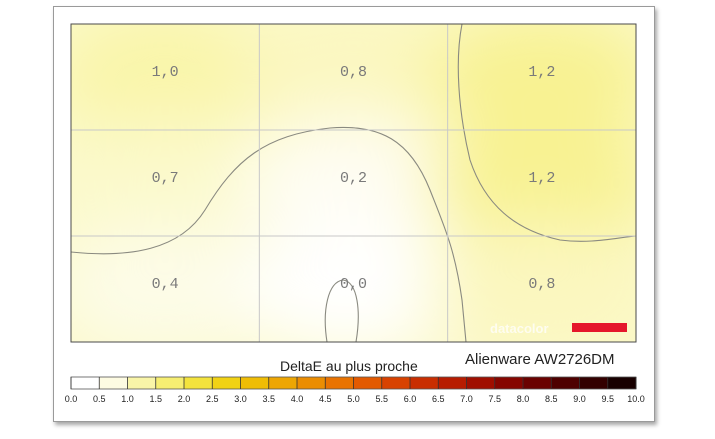  I want to click on color-scale-tick-label: 9.0, so click(579, 399).